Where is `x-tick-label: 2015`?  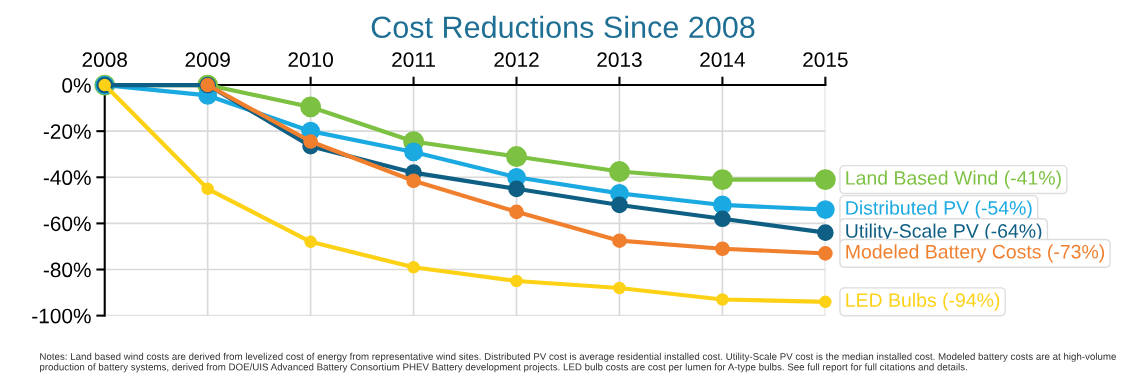 x-tick-label: 2015 is located at coordinates (825, 60).